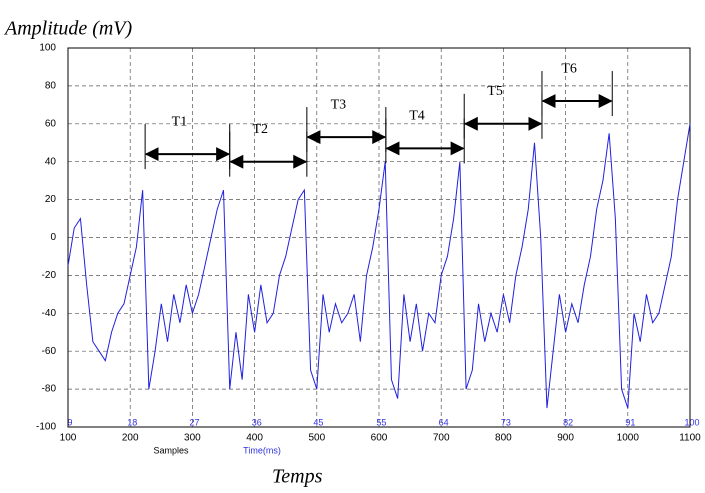 This screenshot has width=705, height=493. What do you see at coordinates (180, 121) in the screenshot?
I see `interval-label: T1` at bounding box center [180, 121].